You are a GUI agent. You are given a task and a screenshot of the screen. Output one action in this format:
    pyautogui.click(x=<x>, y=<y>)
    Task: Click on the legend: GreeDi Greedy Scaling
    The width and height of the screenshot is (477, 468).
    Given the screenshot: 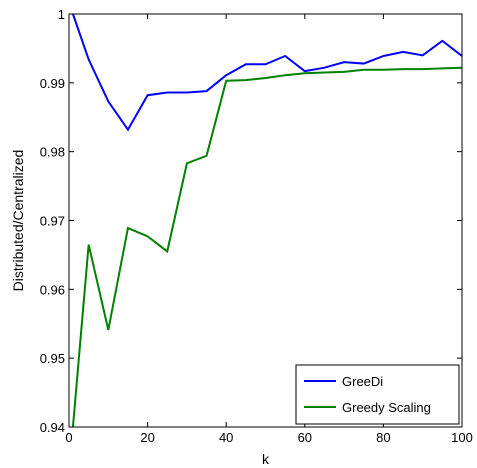 What is the action you would take?
    pyautogui.click(x=377, y=394)
    